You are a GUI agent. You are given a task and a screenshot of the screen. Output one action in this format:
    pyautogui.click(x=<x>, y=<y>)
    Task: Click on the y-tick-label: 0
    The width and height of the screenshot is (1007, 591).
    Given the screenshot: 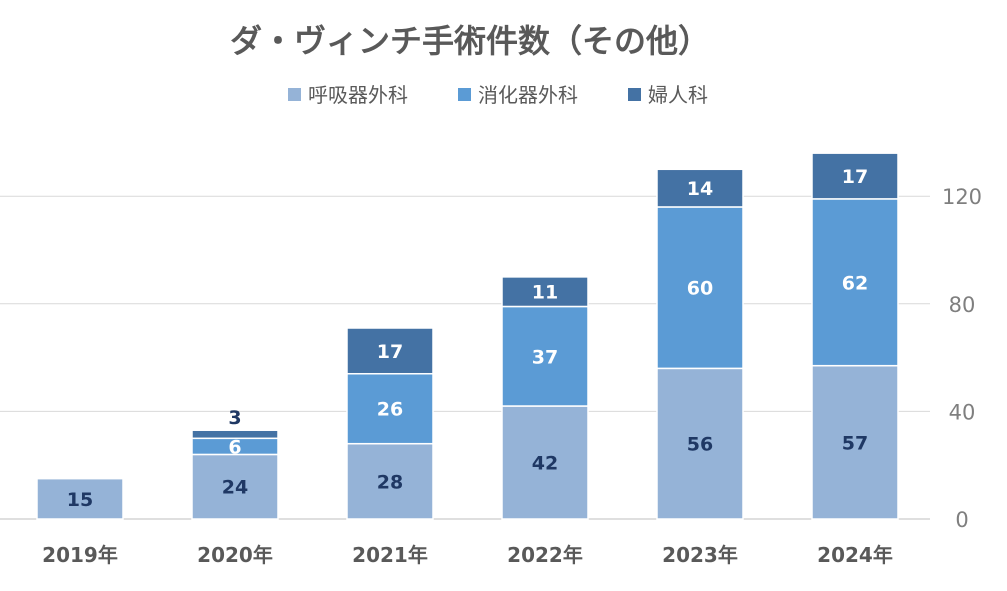 What is the action you would take?
    pyautogui.click(x=961, y=520)
    